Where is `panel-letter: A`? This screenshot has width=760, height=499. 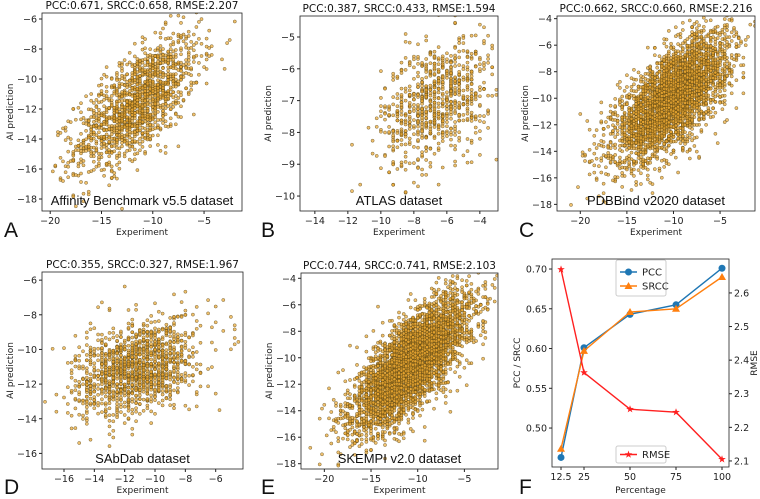
panel-letter: A is located at coordinates (11, 230).